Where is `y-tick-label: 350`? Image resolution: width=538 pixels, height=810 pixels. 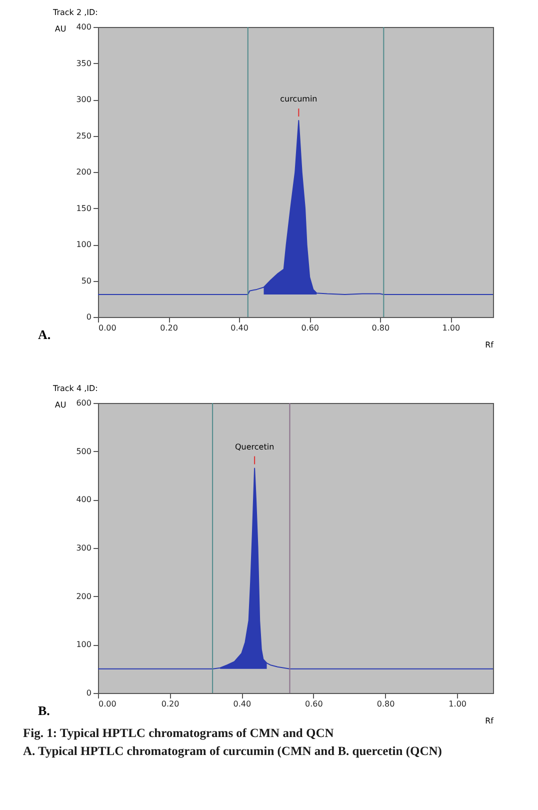 y-tick-label: 350 is located at coordinates (84, 63).